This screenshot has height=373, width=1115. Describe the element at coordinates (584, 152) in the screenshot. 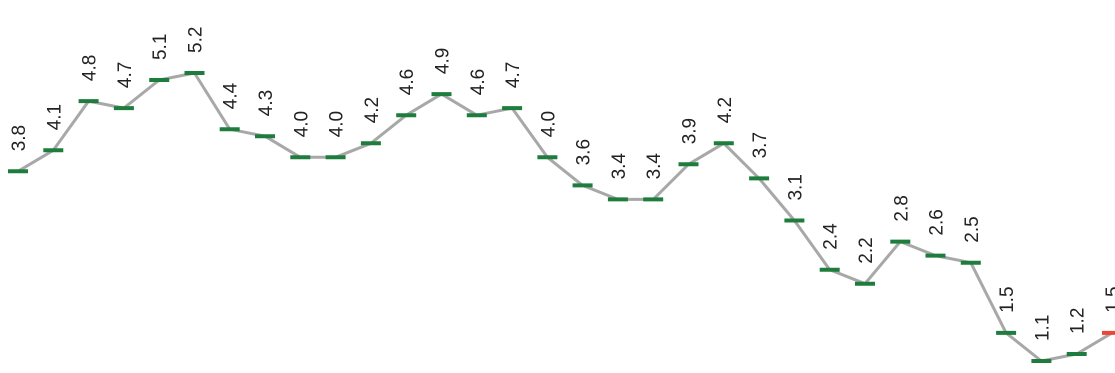

I see `data-label: 3.6` at that location.